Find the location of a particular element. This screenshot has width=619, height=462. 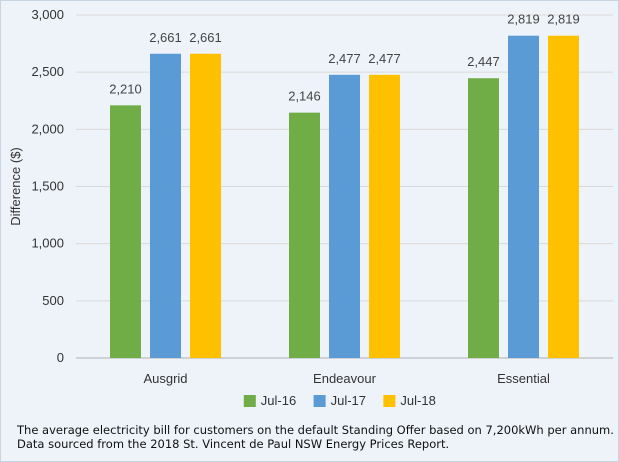

y-axis-ticks: 0 500 1,000 1,500 2,000 2,500 3,000 is located at coordinates (47, 186).